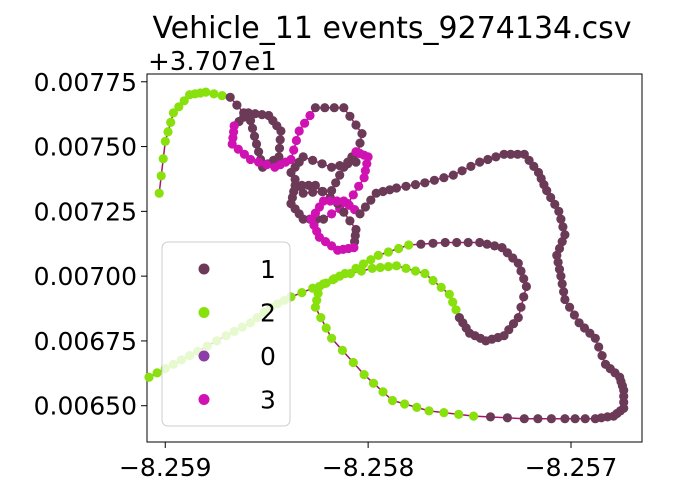 The width and height of the screenshot is (696, 492). I want to click on y-tick-label: 0.00700, so click(85, 276).